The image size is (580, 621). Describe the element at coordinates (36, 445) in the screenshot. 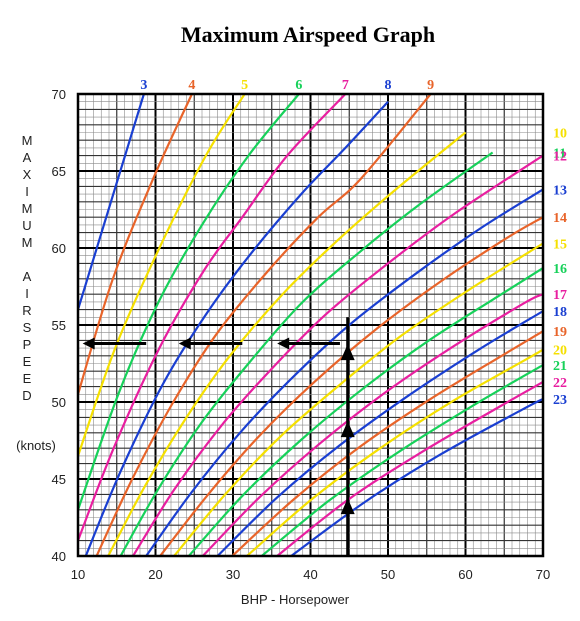

I see `y-axis-unit: (knots)` at that location.